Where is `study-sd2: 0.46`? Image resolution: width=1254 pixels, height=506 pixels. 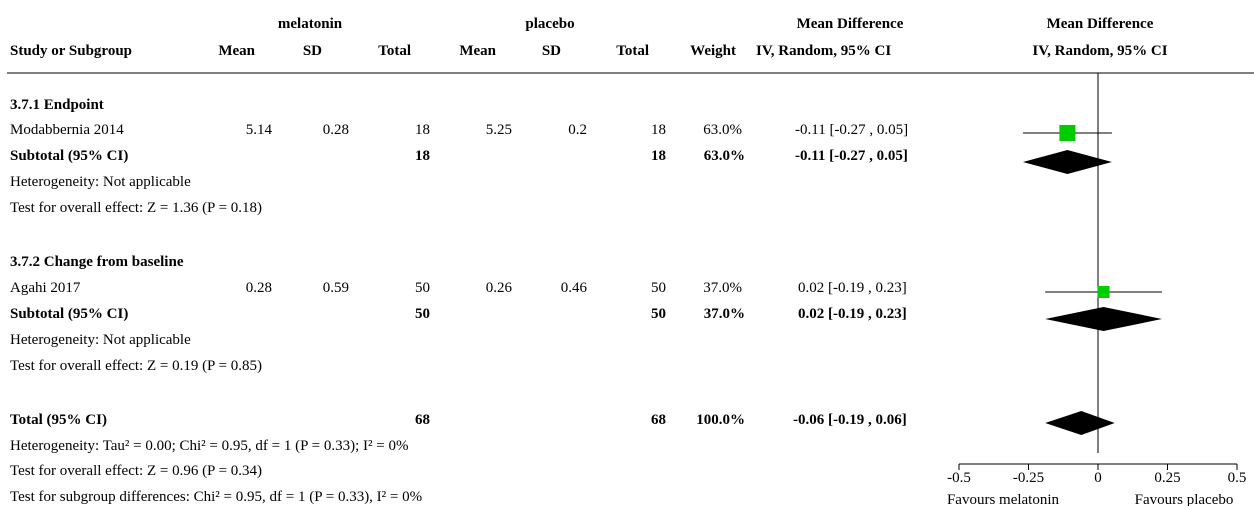
study-sd2: 0.46 is located at coordinates (573, 288).